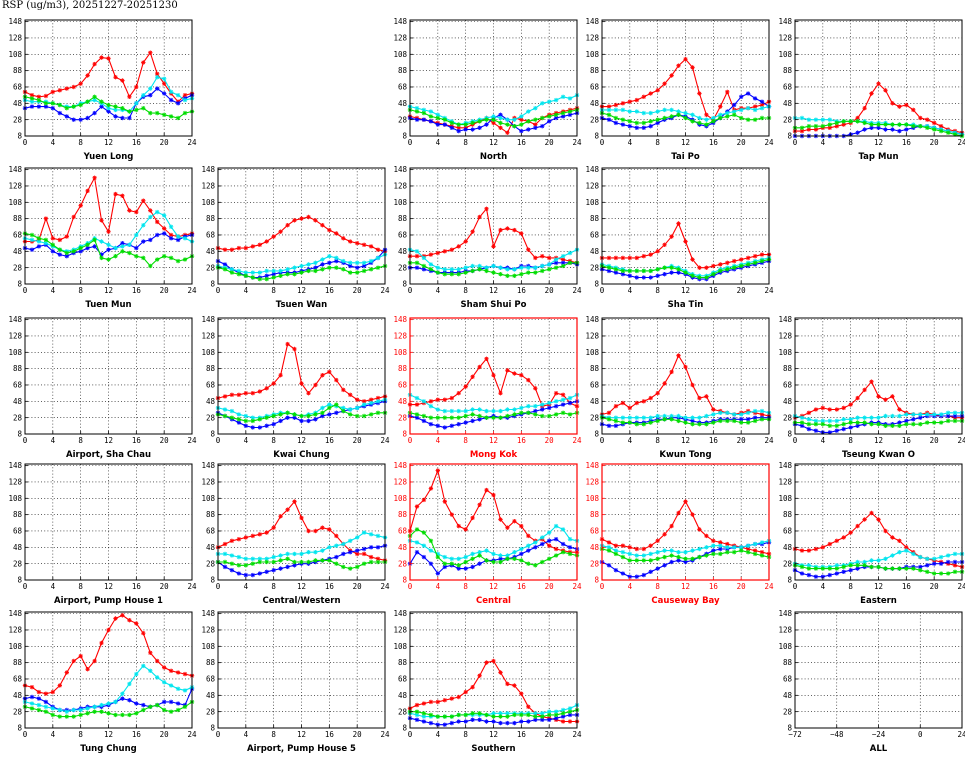 This screenshot has width=965, height=762. I want to click on y-tick-label: 128, so click(592, 186).